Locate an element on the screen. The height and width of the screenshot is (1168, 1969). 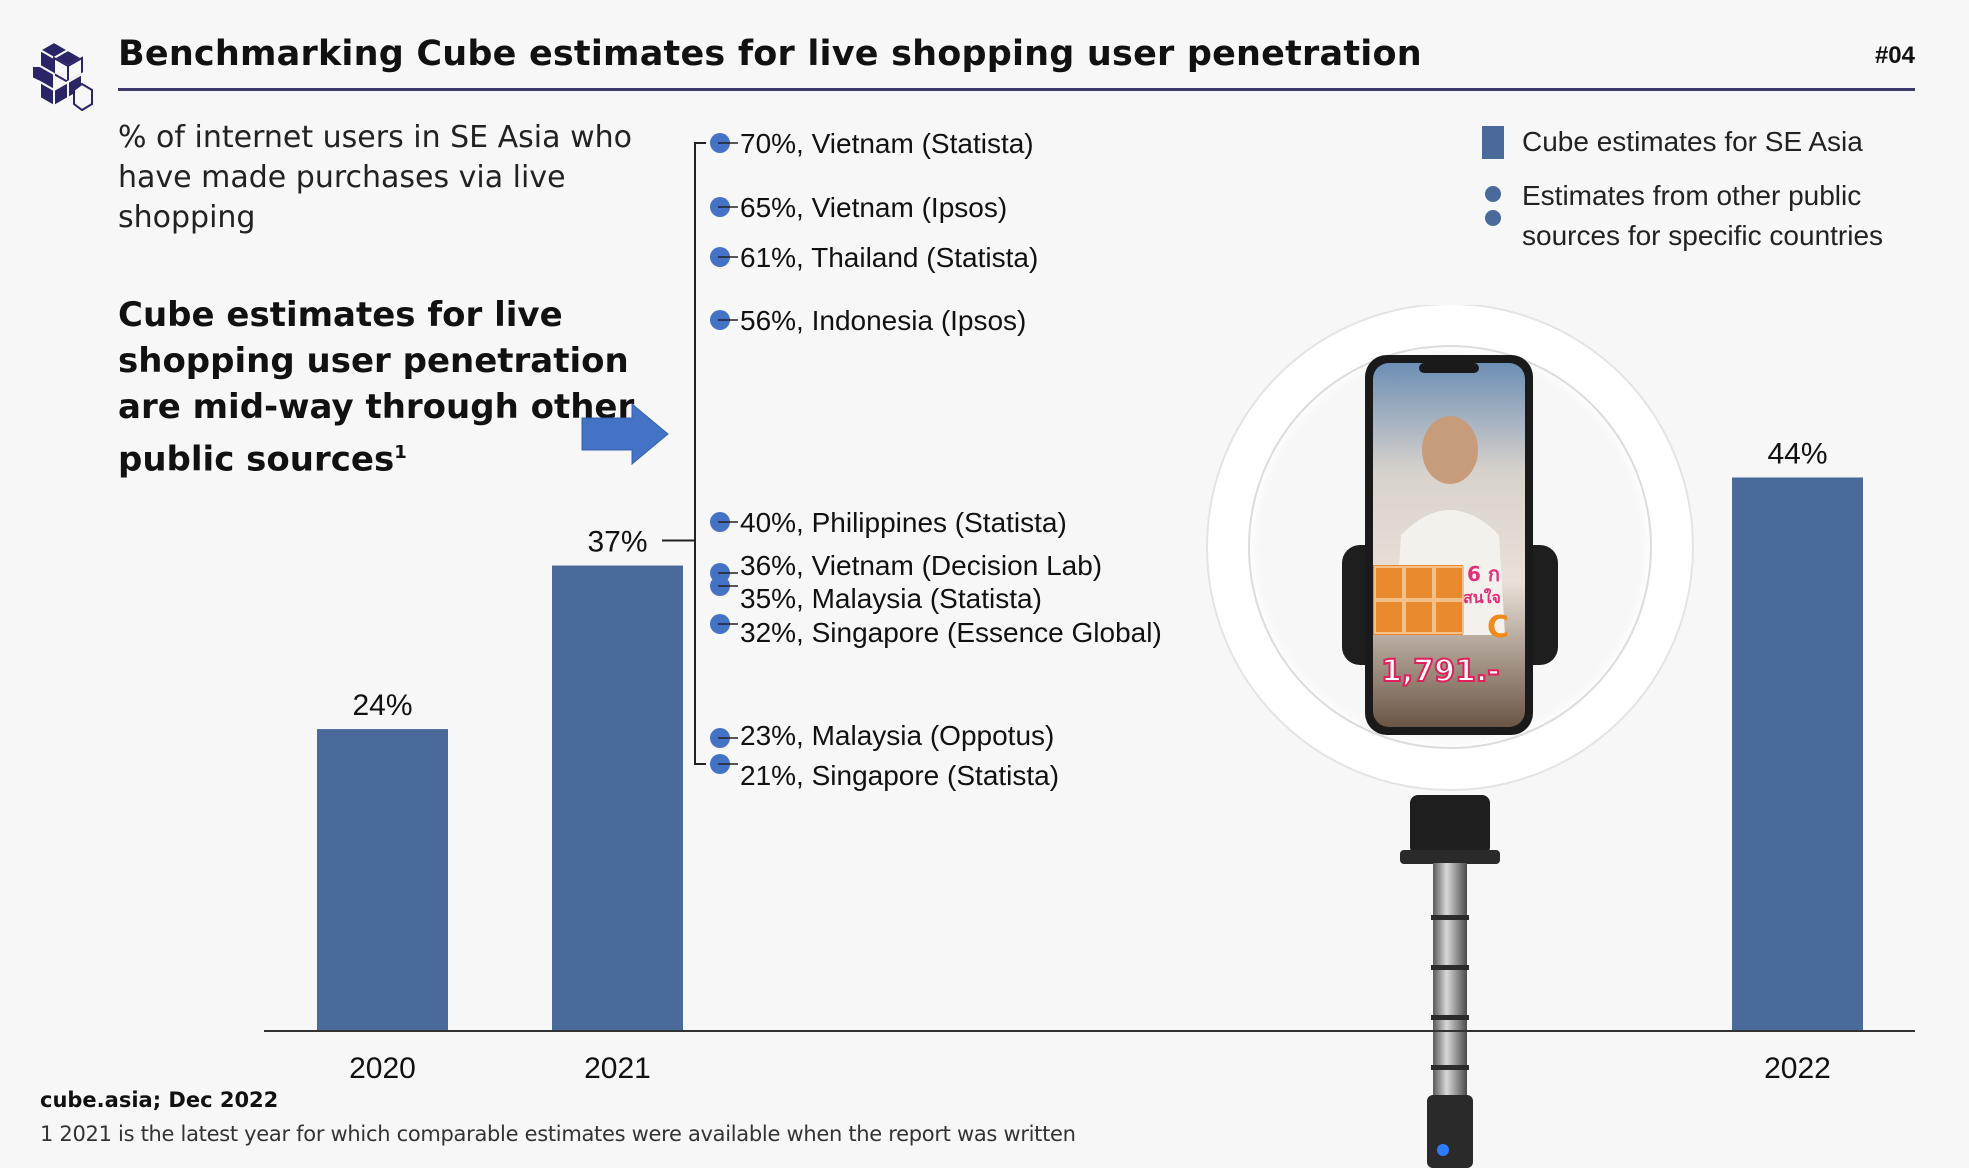
source-text: cube.asia; Dec 2022 is located at coordinates (159, 1100).